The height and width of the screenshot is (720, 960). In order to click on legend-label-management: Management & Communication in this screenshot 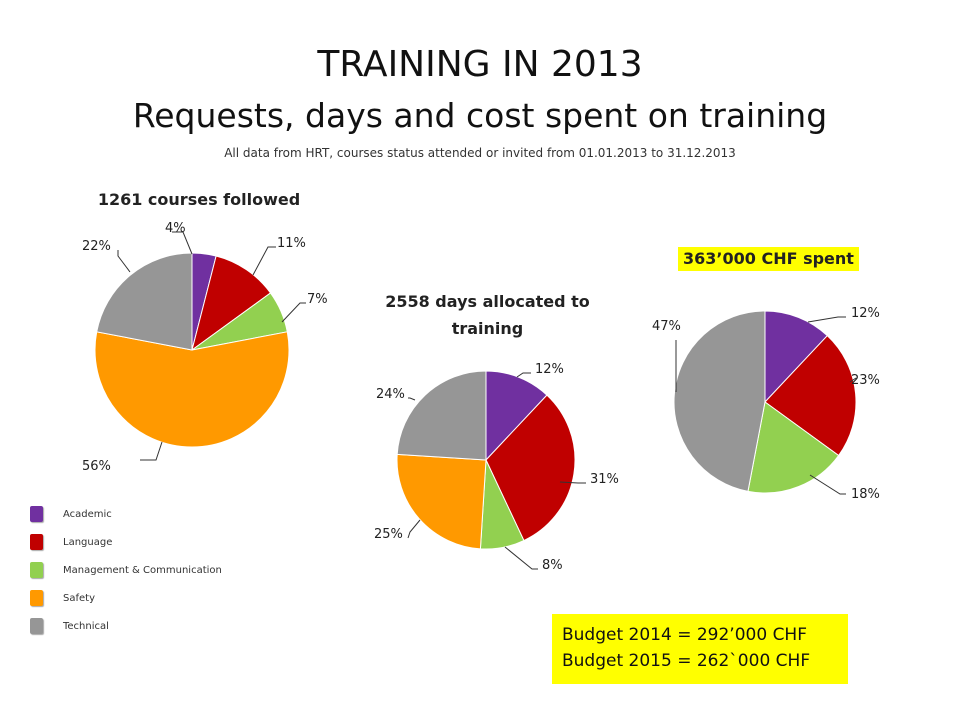, I will do `click(142, 570)`.